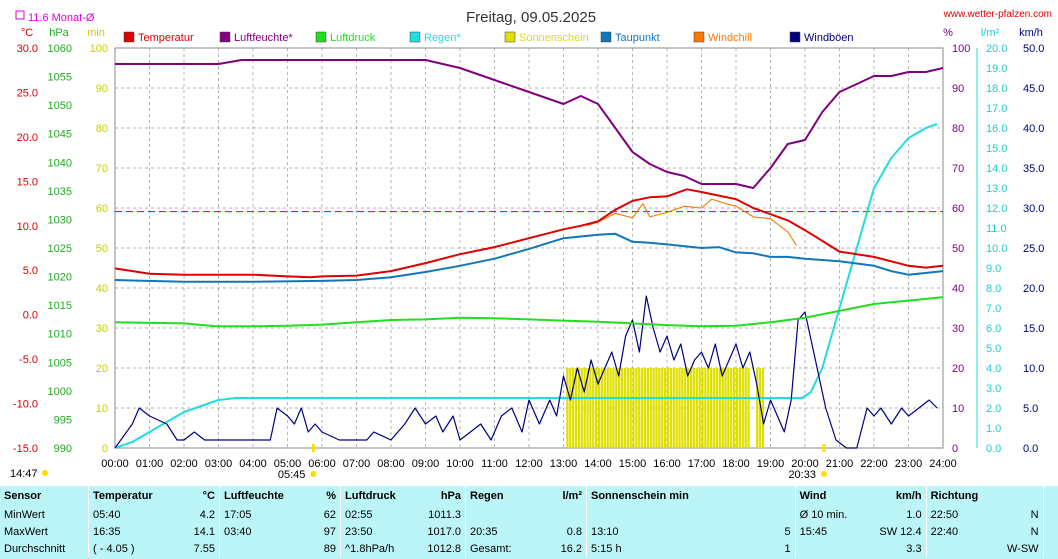 This screenshot has height=559, width=1058. Describe the element at coordinates (993, 349) in the screenshot. I see `rain-tick-label: 5.0` at that location.